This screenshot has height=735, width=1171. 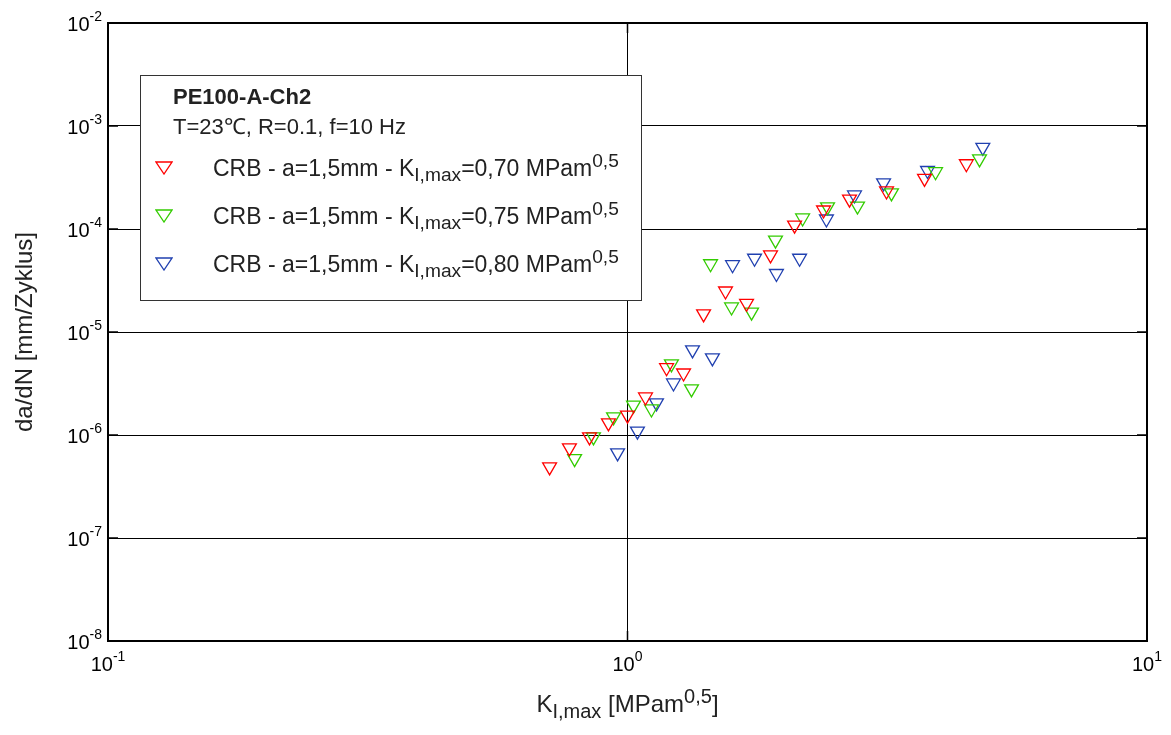 I want to click on legend-label: CRB - a=1,5mm - K$_{I,max}$=0,75 MPam$^{0,5}$, so click(x=416, y=216).